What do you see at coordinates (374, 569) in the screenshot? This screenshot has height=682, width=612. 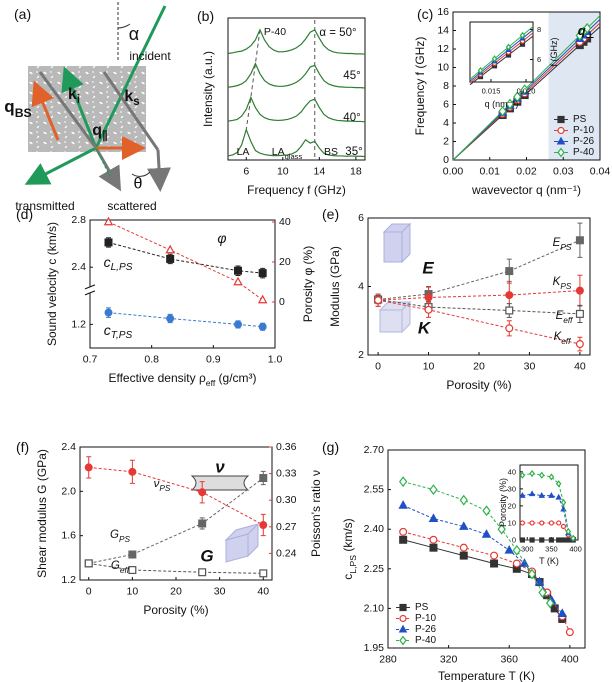 I see `y-tick-label: 2.25` at bounding box center [374, 569].